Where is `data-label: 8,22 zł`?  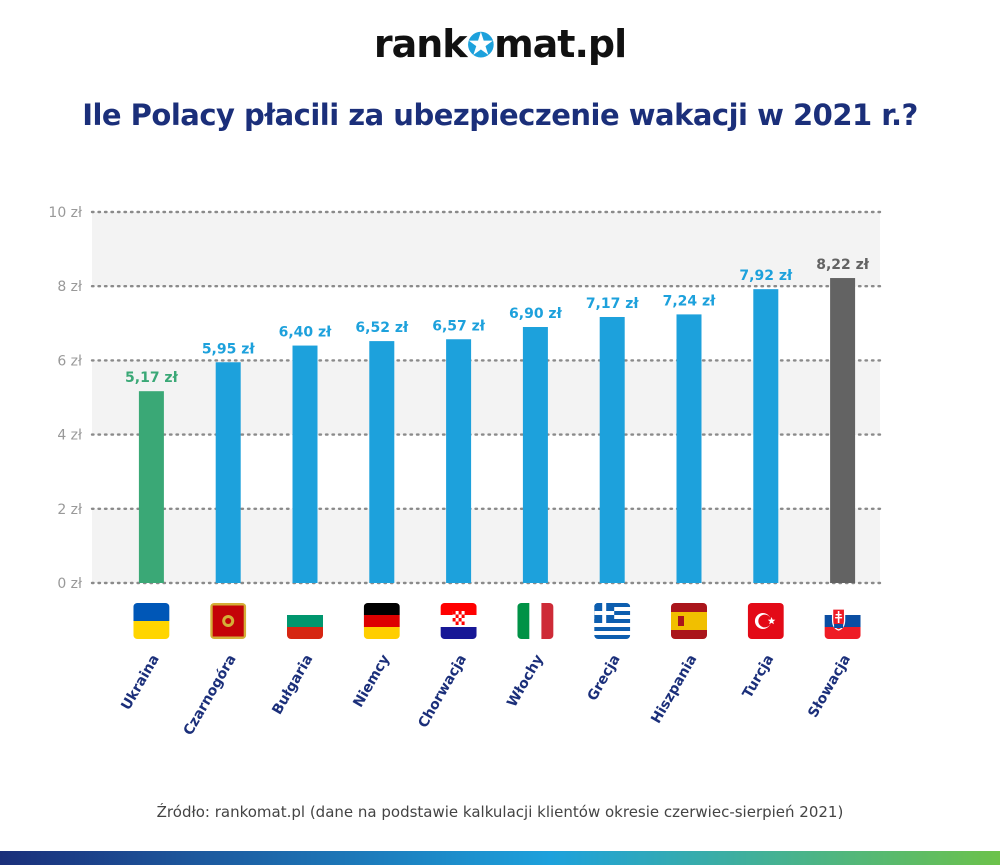
data-label: 8,22 zł is located at coordinates (843, 265).